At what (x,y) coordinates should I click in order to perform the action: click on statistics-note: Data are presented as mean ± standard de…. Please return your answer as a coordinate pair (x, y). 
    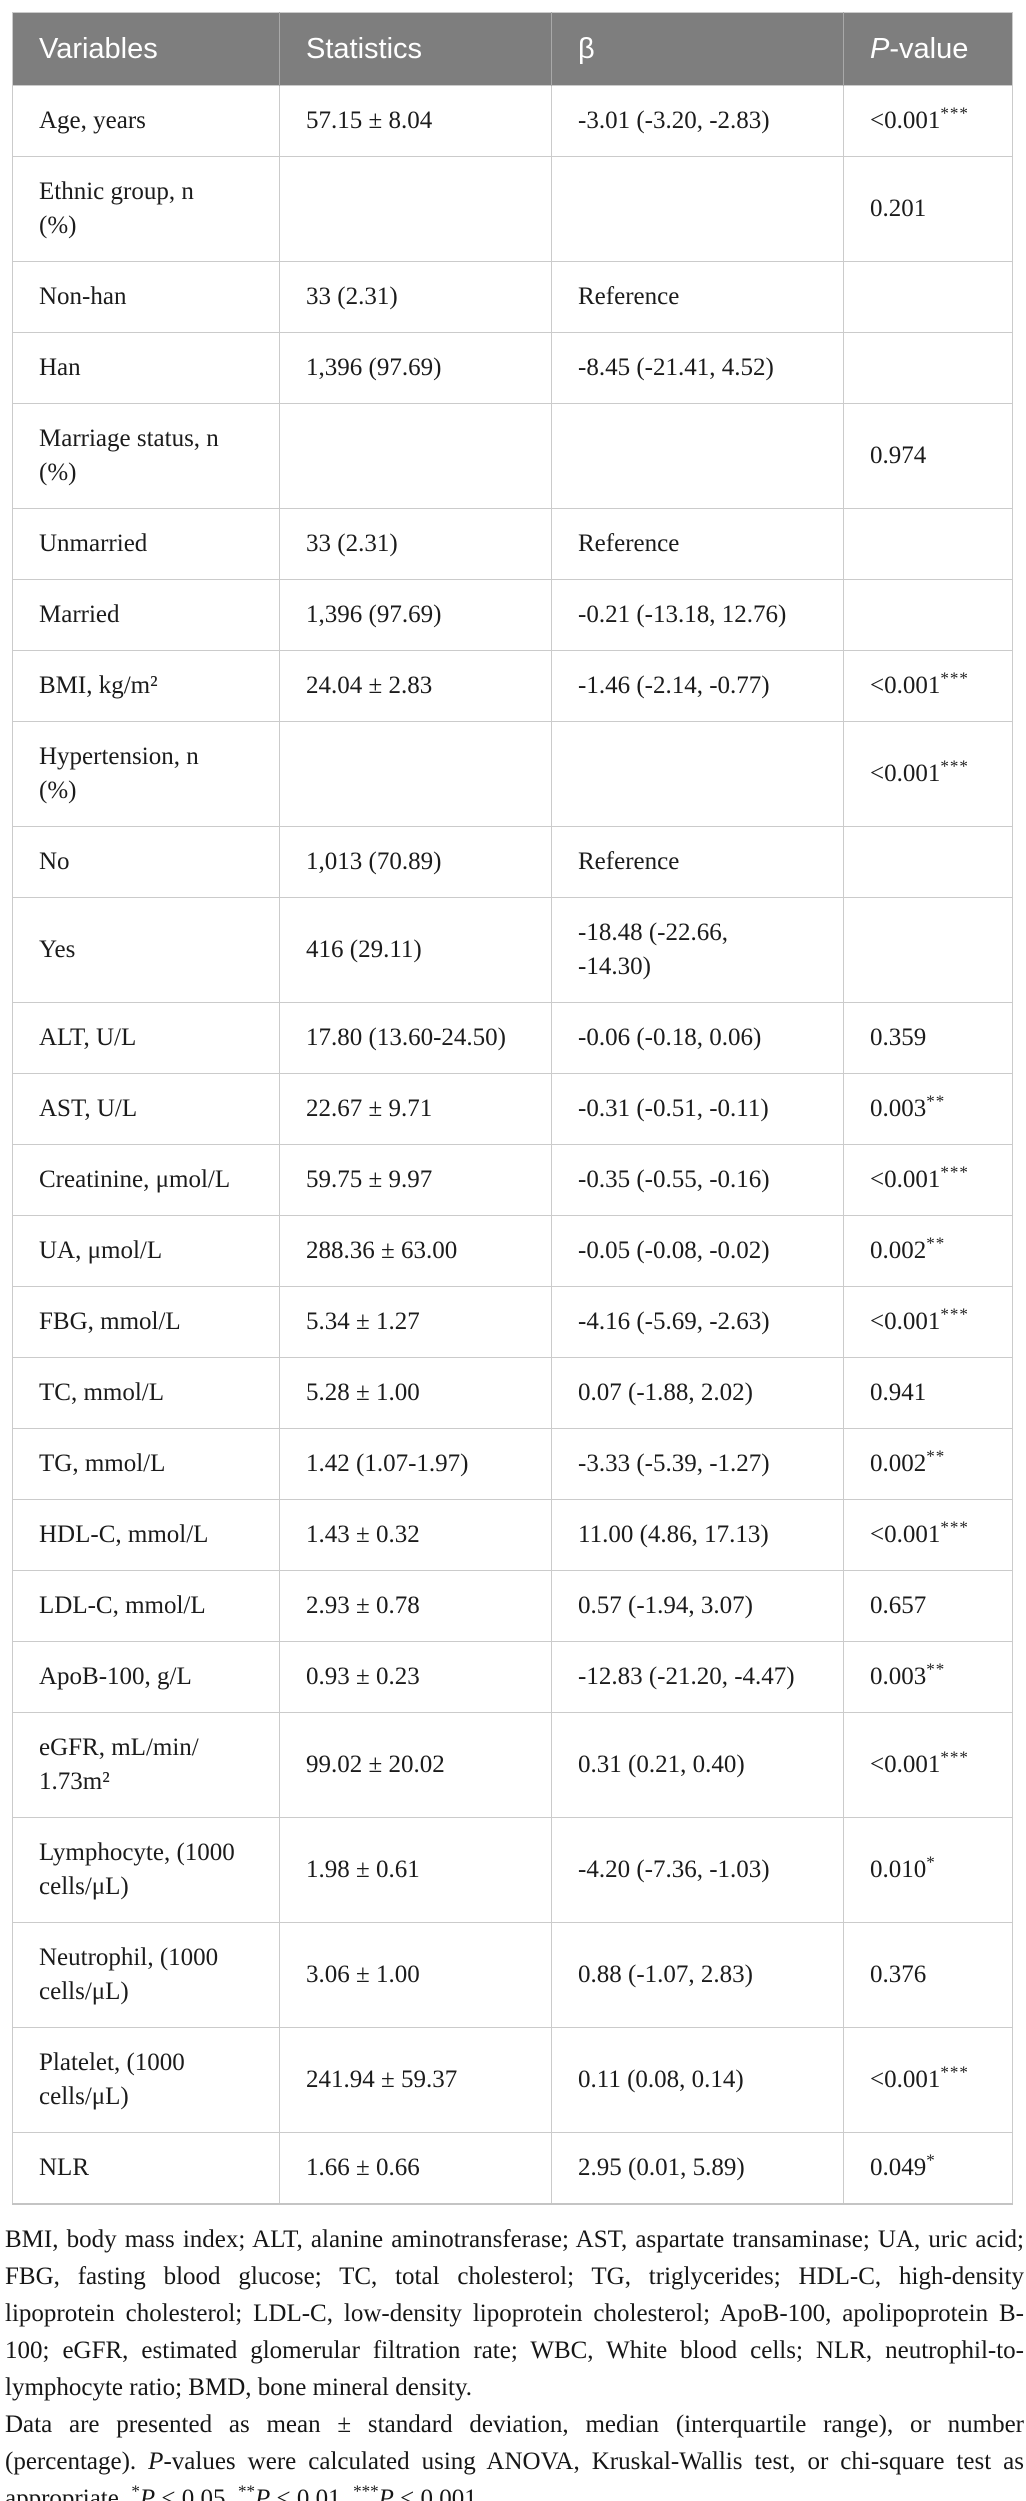
    Looking at the image, I should click on (514, 2453).